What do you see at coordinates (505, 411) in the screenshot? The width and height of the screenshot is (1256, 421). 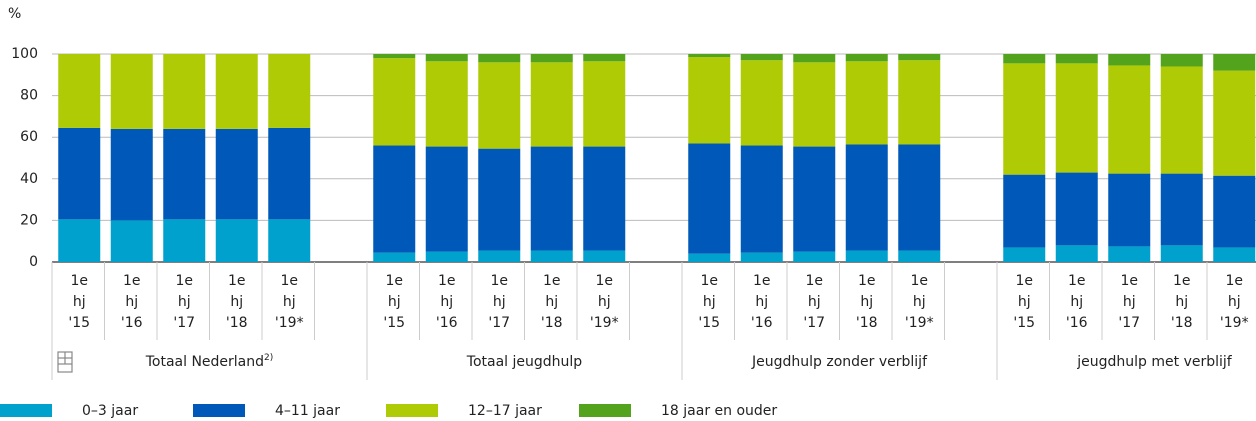 I see `legend-label: 12–17 jaar` at bounding box center [505, 411].